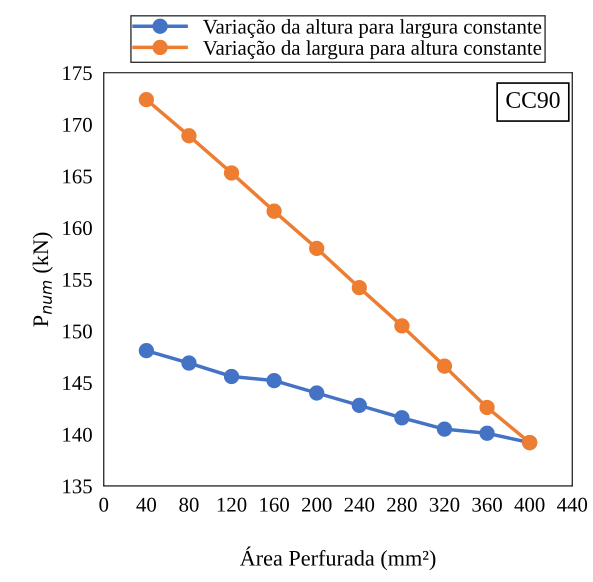 The image size is (593, 582). What do you see at coordinates (103, 505) in the screenshot?
I see `x-tick-label: 0` at bounding box center [103, 505].